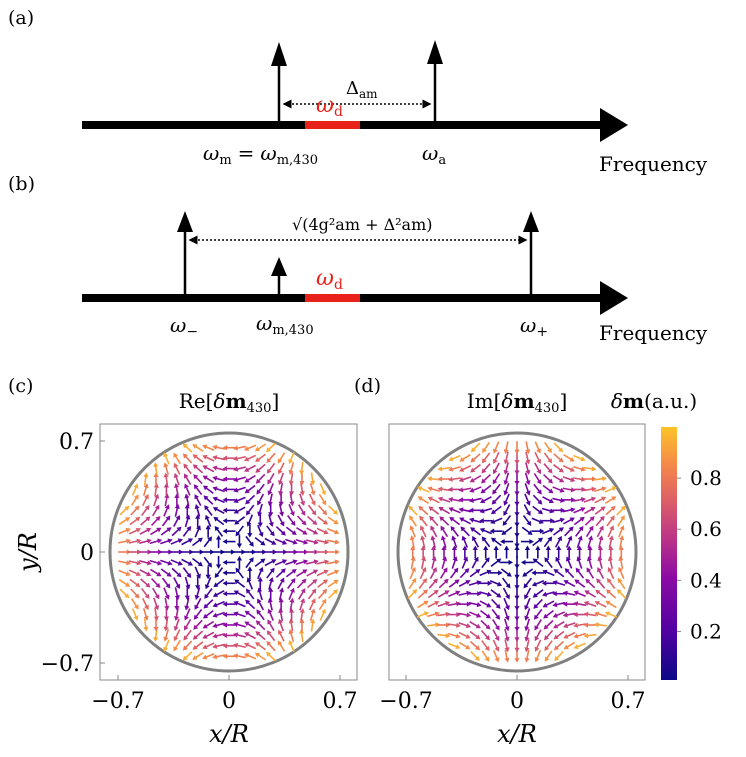  Describe the element at coordinates (67, 664) in the screenshot. I see `y-tick-label: −0.7` at that location.